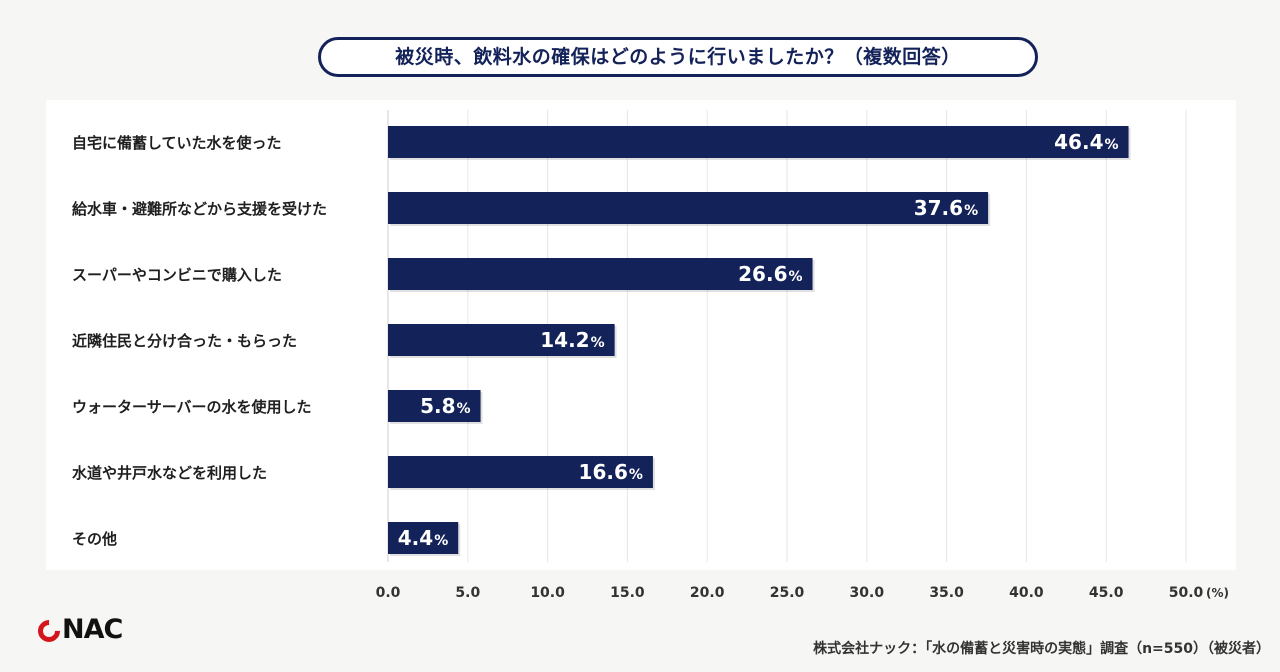 This screenshot has height=672, width=1280. I want to click on bar-value-number: 26.6, so click(762, 274).